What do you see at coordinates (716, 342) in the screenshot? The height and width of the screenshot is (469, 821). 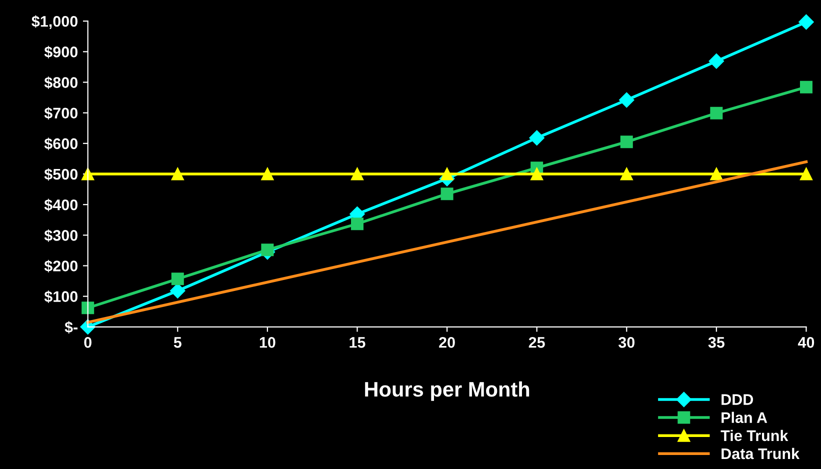 I see `x-tick-label: 35` at bounding box center [716, 342].